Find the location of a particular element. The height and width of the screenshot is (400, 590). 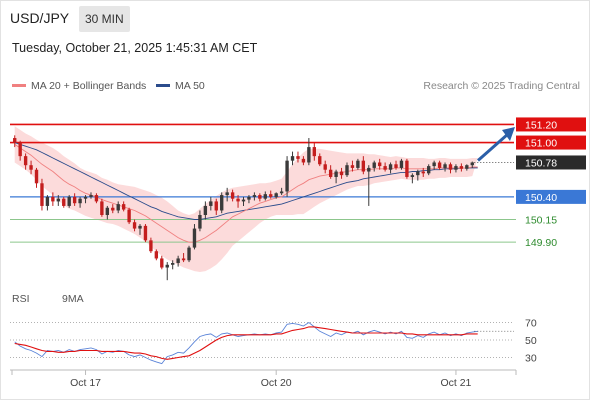

timeframe-badge: 30 MIN is located at coordinates (104, 19).